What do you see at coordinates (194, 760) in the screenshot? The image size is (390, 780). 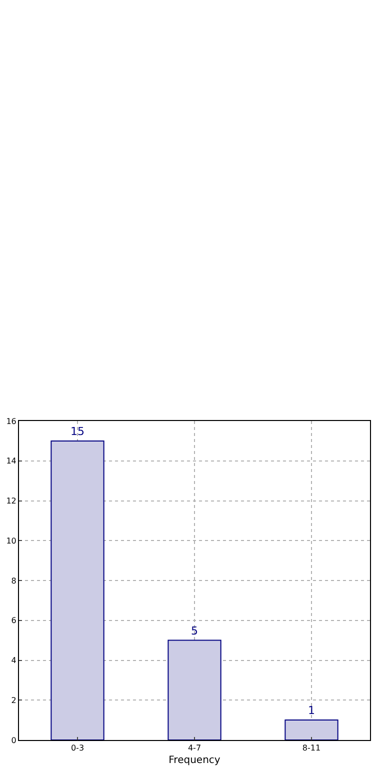 I see `x-axis-title: Frequency` at bounding box center [194, 760].